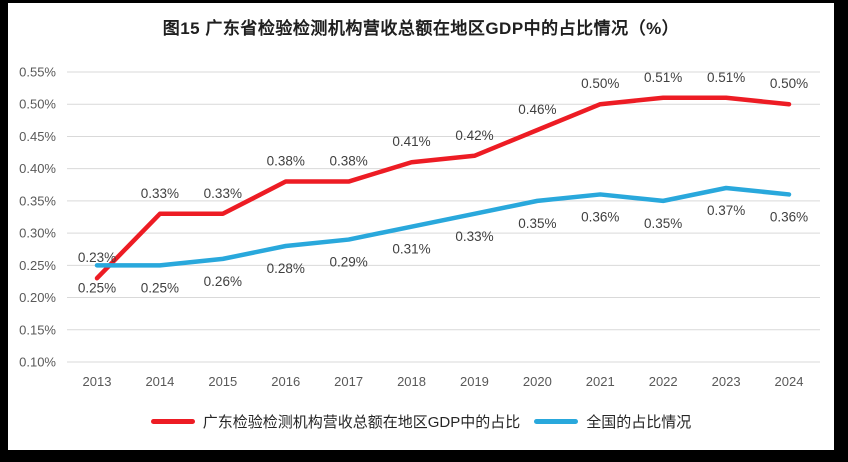 This screenshot has height=462, width=848. I want to click on x-tick-label: 2017, so click(348, 381).